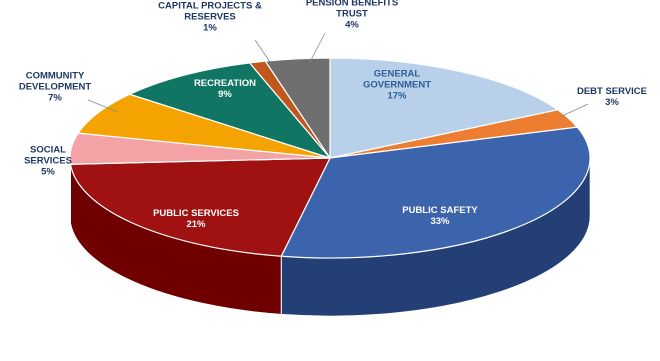 This screenshot has width=660, height=361. What do you see at coordinates (612, 102) in the screenshot?
I see `value-label-debt-service: 3%` at bounding box center [612, 102].